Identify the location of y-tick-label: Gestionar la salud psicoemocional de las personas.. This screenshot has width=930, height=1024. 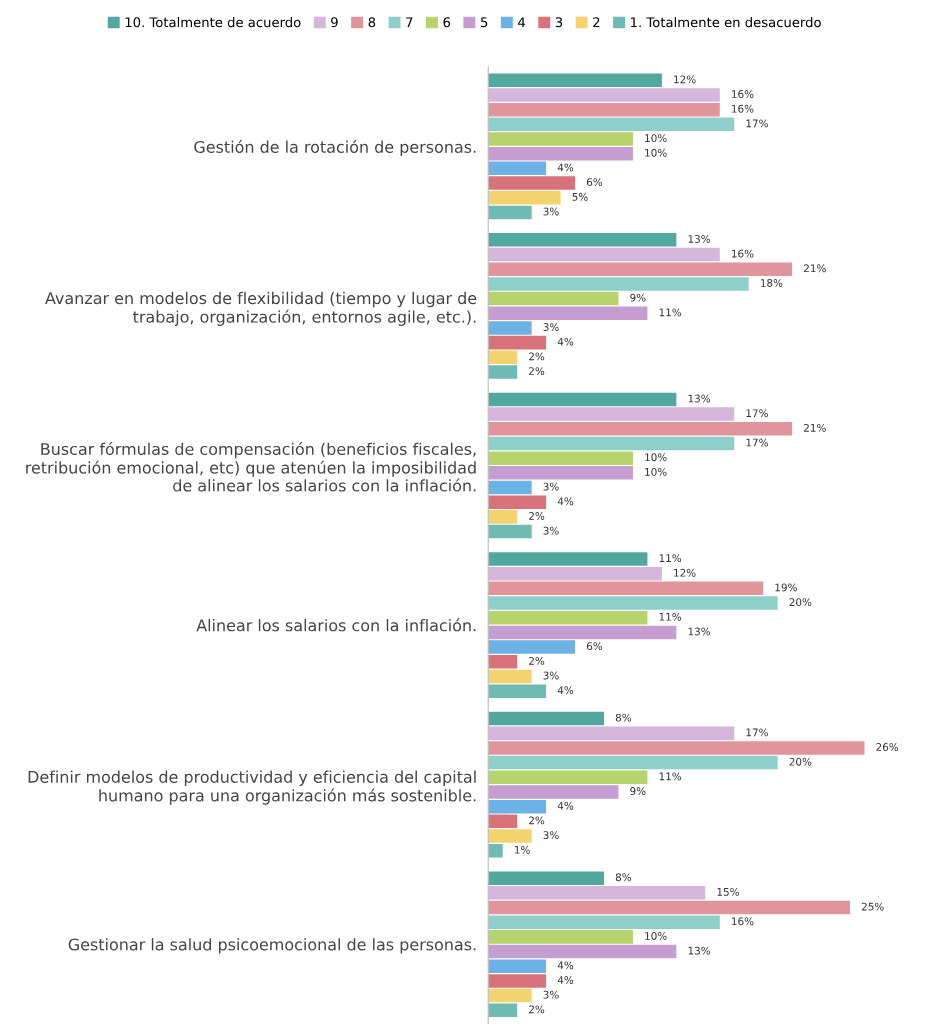
(272, 946).